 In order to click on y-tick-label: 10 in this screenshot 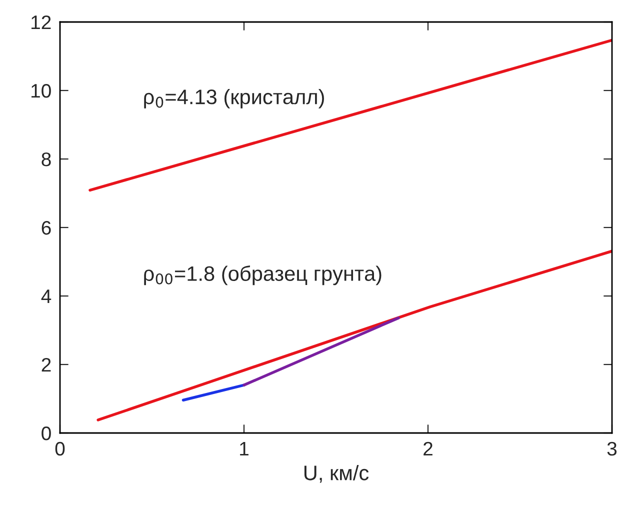, I will do `click(41, 91)`.